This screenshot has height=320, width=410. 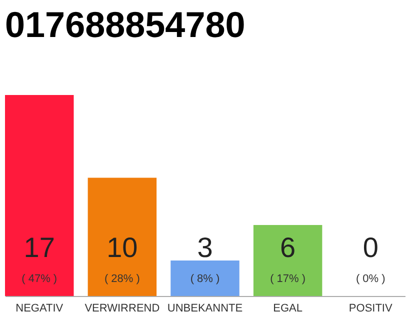 What do you see at coordinates (288, 247) in the screenshot?
I see `data-label: 6` at bounding box center [288, 247].